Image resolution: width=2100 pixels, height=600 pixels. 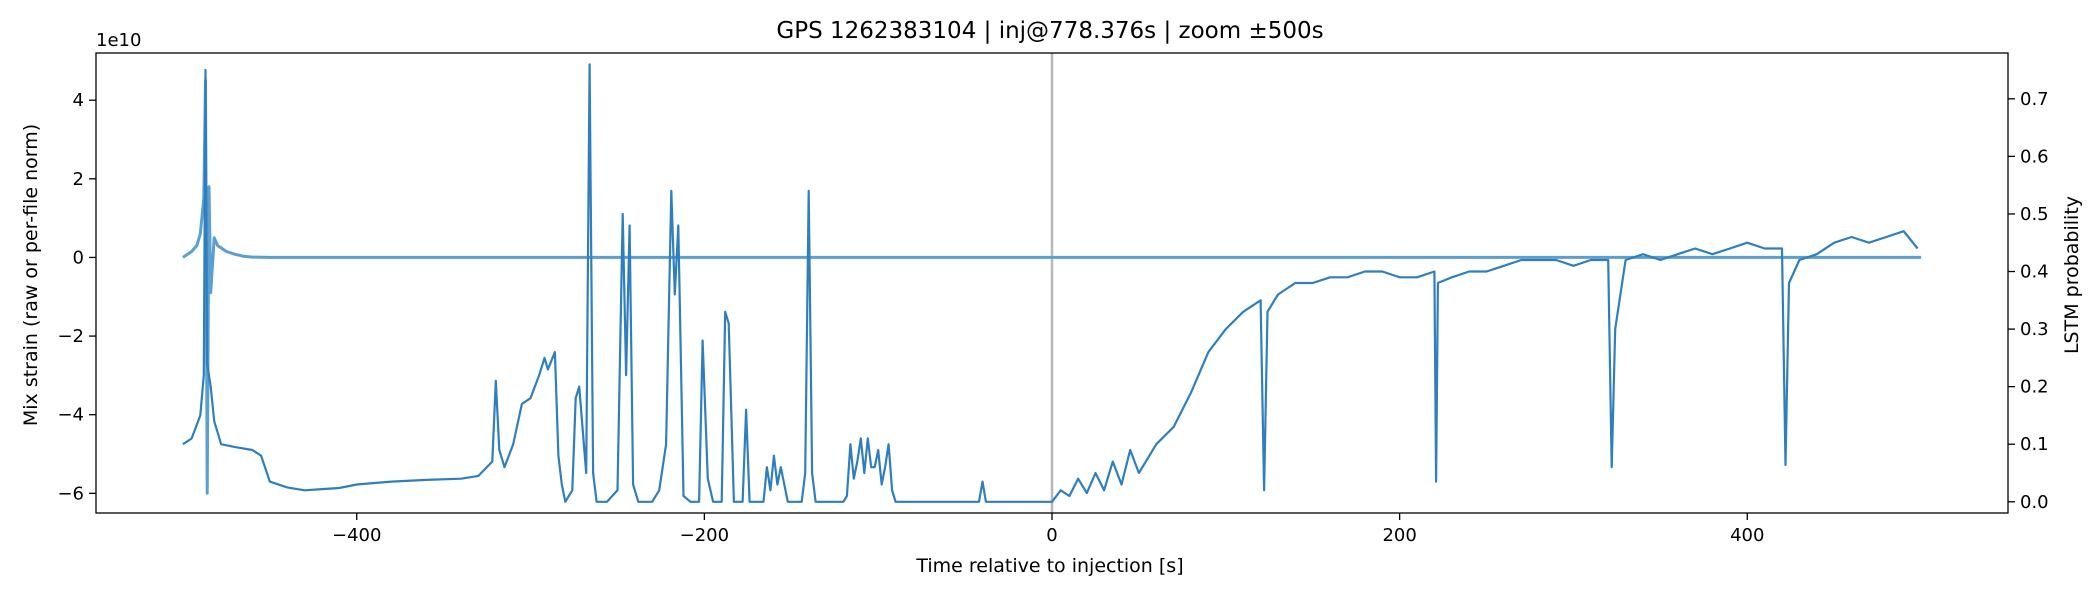 What do you see at coordinates (1747, 535) in the screenshot?
I see `x-tick-label: 400` at bounding box center [1747, 535].